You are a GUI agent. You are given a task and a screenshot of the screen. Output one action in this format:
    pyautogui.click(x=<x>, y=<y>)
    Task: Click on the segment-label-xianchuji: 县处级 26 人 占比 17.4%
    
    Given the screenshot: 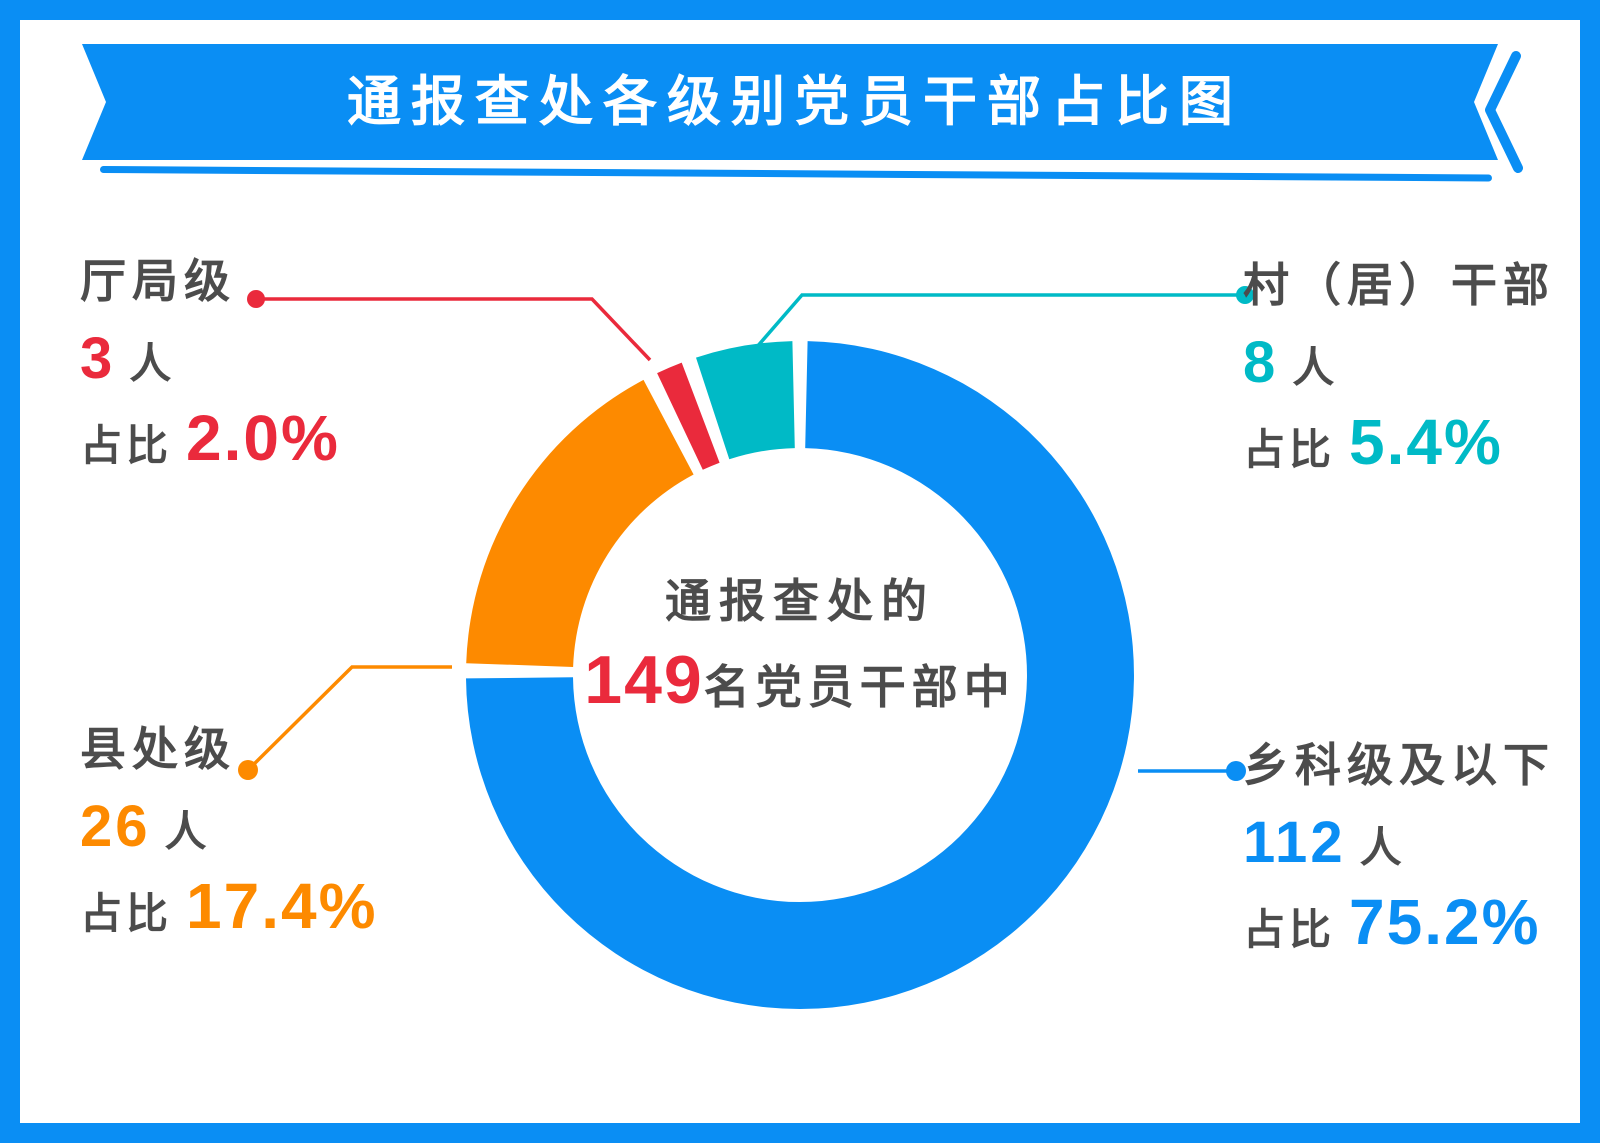 What is the action you would take?
    pyautogui.click(x=228, y=832)
    